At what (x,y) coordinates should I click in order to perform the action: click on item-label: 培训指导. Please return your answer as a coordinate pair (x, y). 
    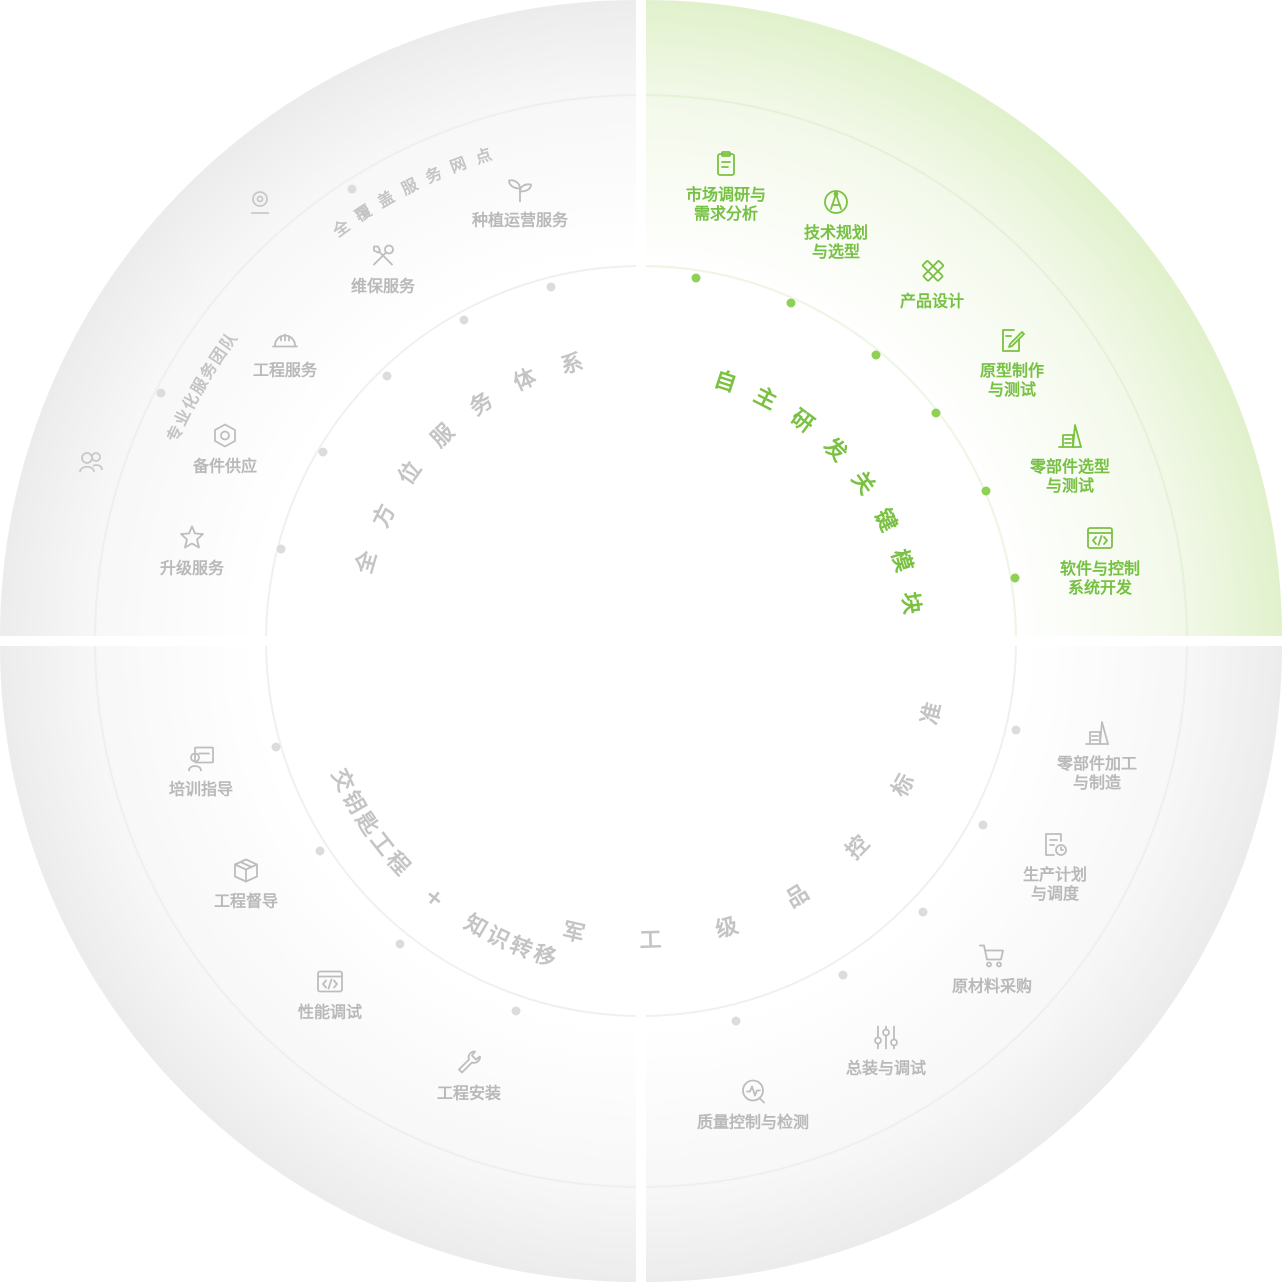
    Looking at the image, I should click on (201, 789).